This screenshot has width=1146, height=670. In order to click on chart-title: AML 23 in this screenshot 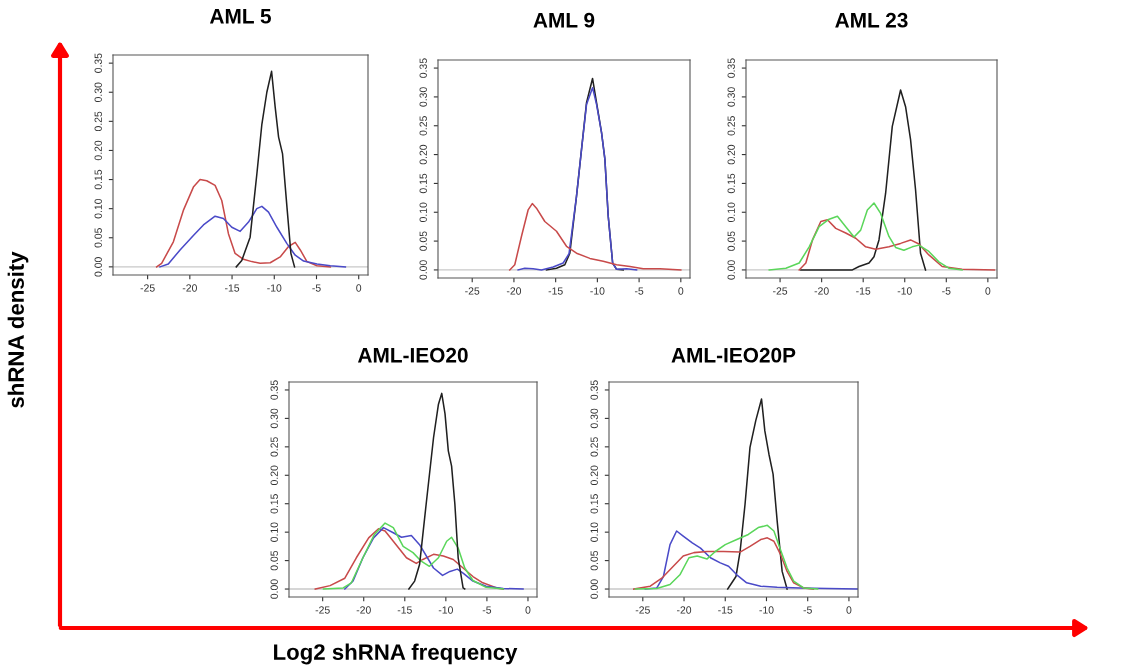, I will do `click(871, 20)`.